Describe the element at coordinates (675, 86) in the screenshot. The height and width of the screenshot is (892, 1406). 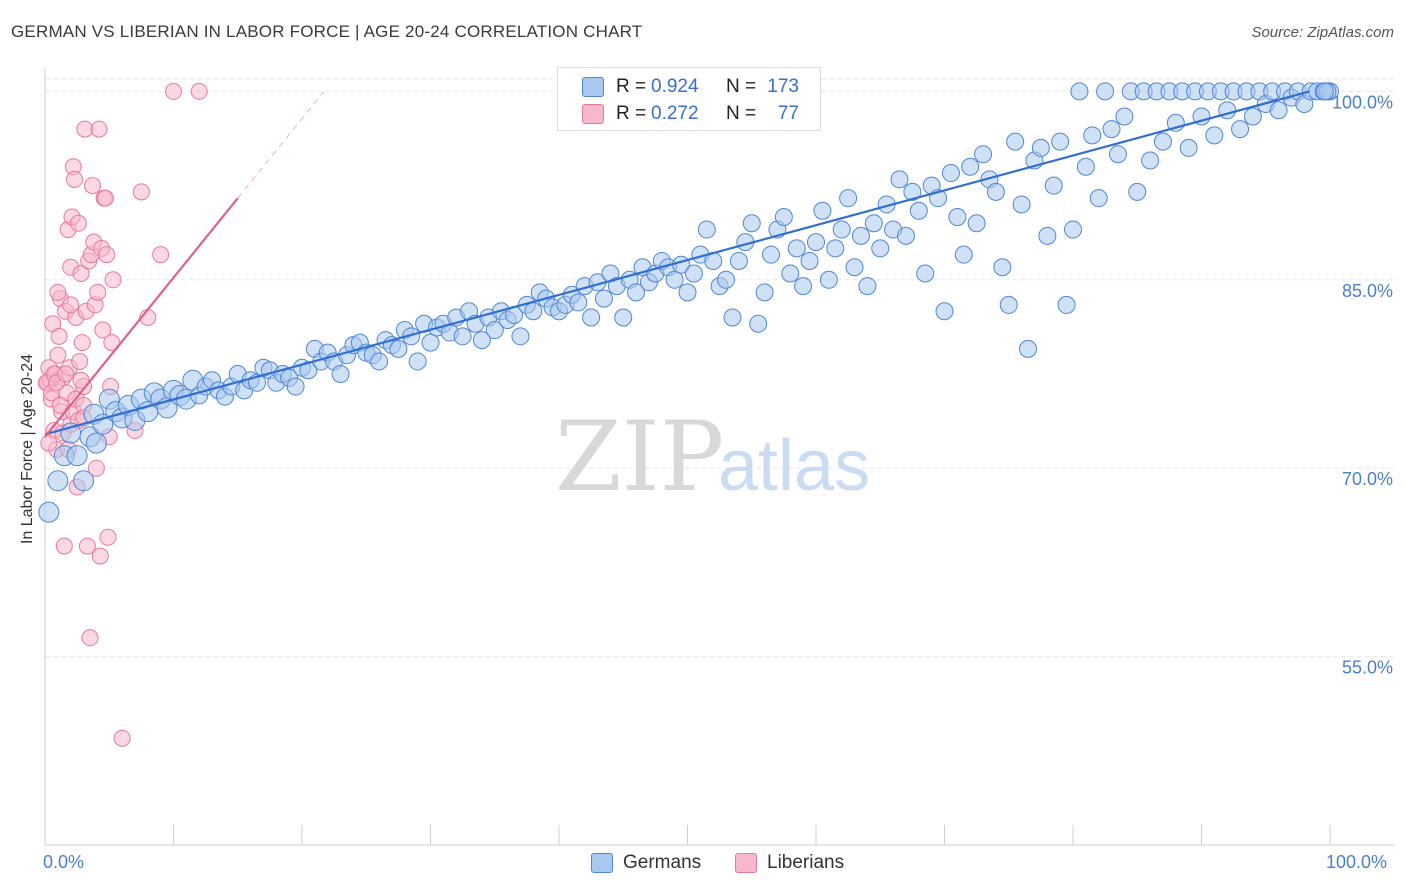
I see `germans-r-value: 0.924` at that location.